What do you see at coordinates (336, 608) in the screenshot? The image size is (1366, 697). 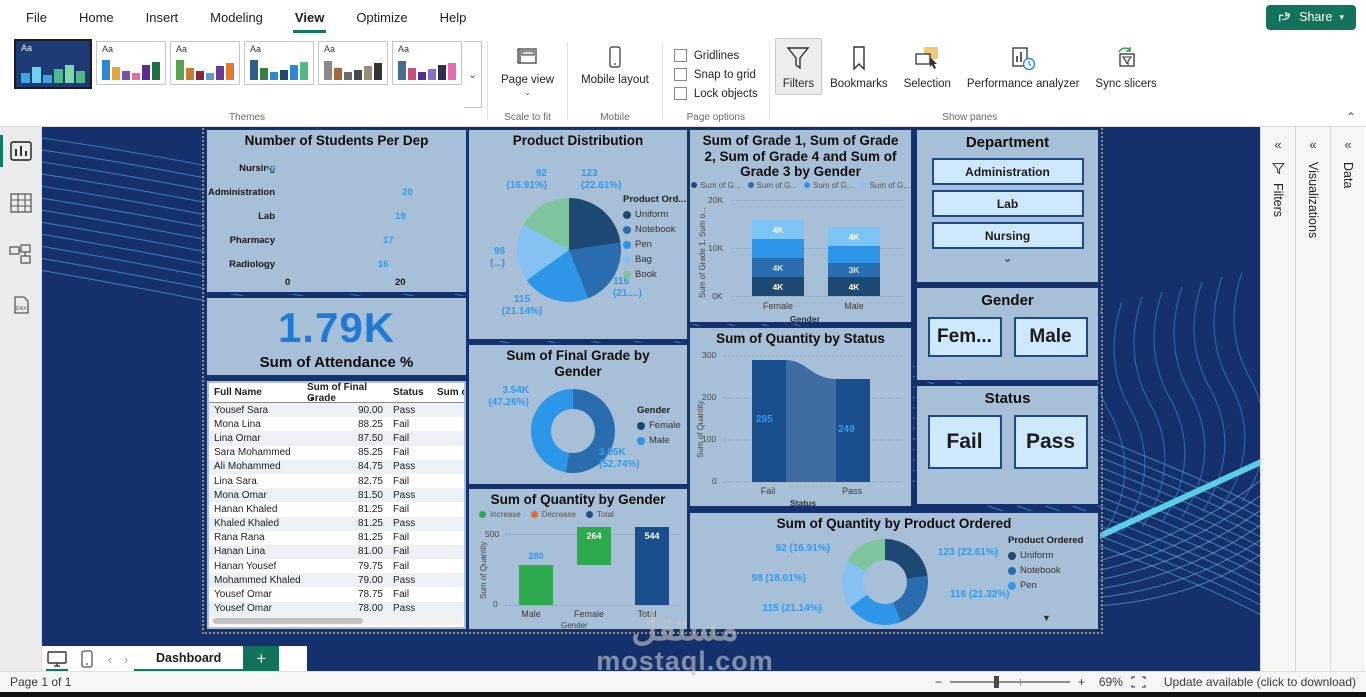 I see `table-row: Yousef Omar 78.00 Pass` at bounding box center [336, 608].